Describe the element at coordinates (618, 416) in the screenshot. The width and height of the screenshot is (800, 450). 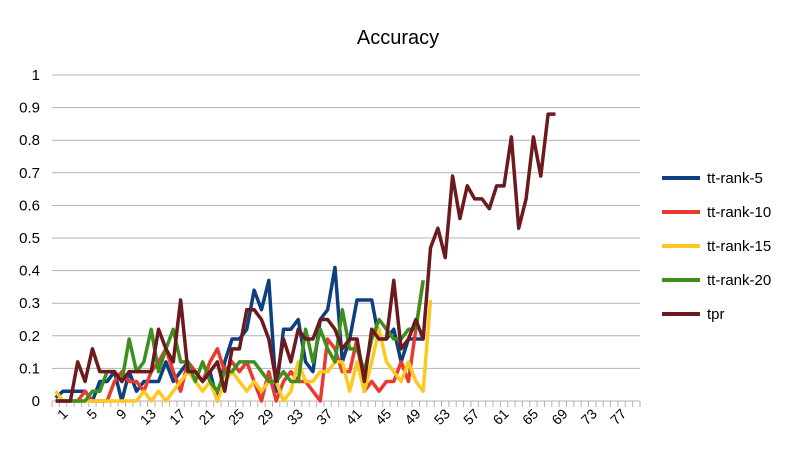
I see `x-tick-label: 77` at that location.